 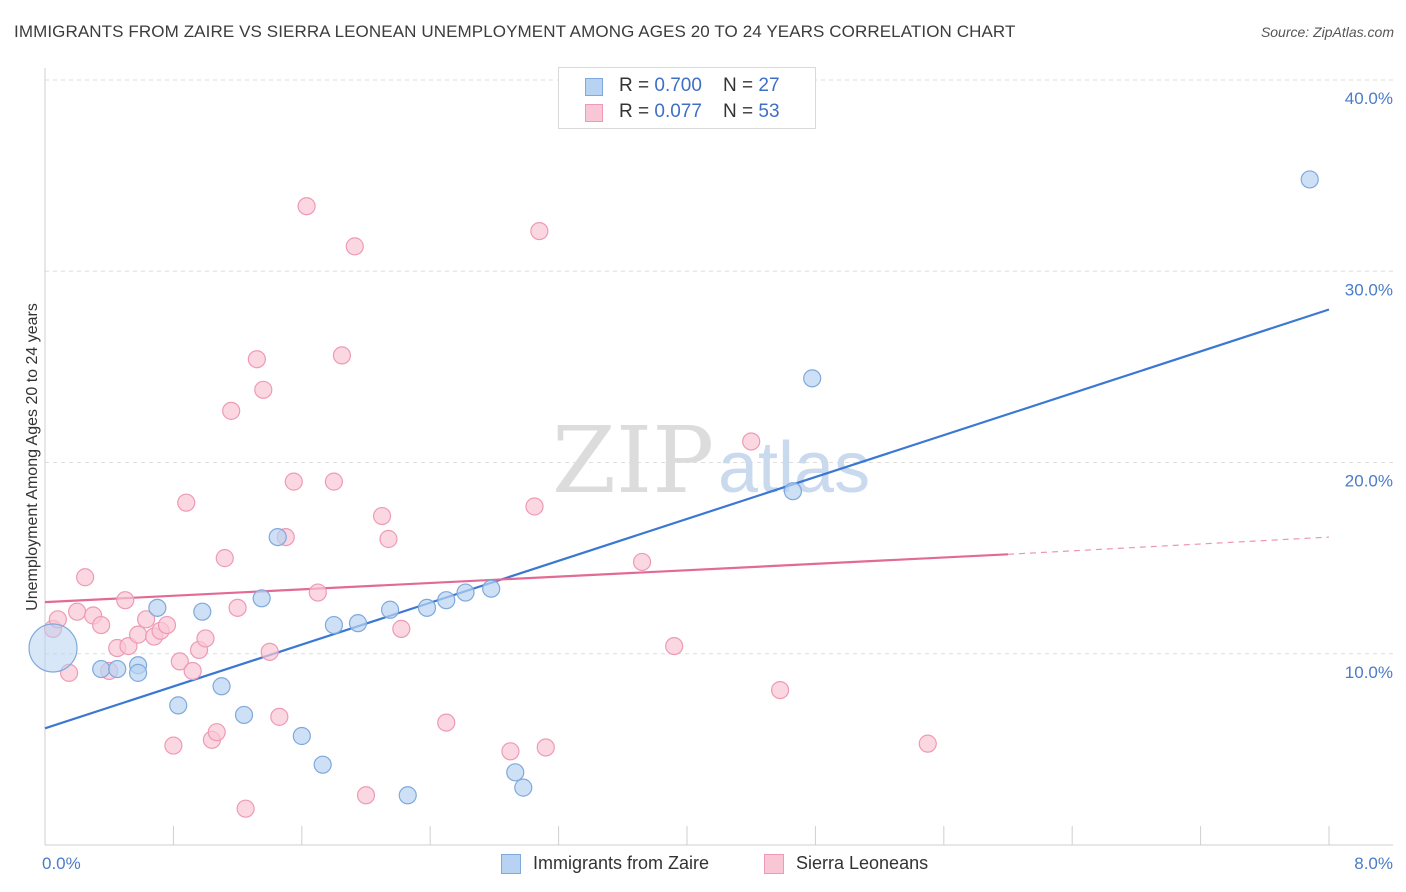 What do you see at coordinates (1373, 863) in the screenshot?
I see `x-tick-label-1: 8.0%` at bounding box center [1373, 863].